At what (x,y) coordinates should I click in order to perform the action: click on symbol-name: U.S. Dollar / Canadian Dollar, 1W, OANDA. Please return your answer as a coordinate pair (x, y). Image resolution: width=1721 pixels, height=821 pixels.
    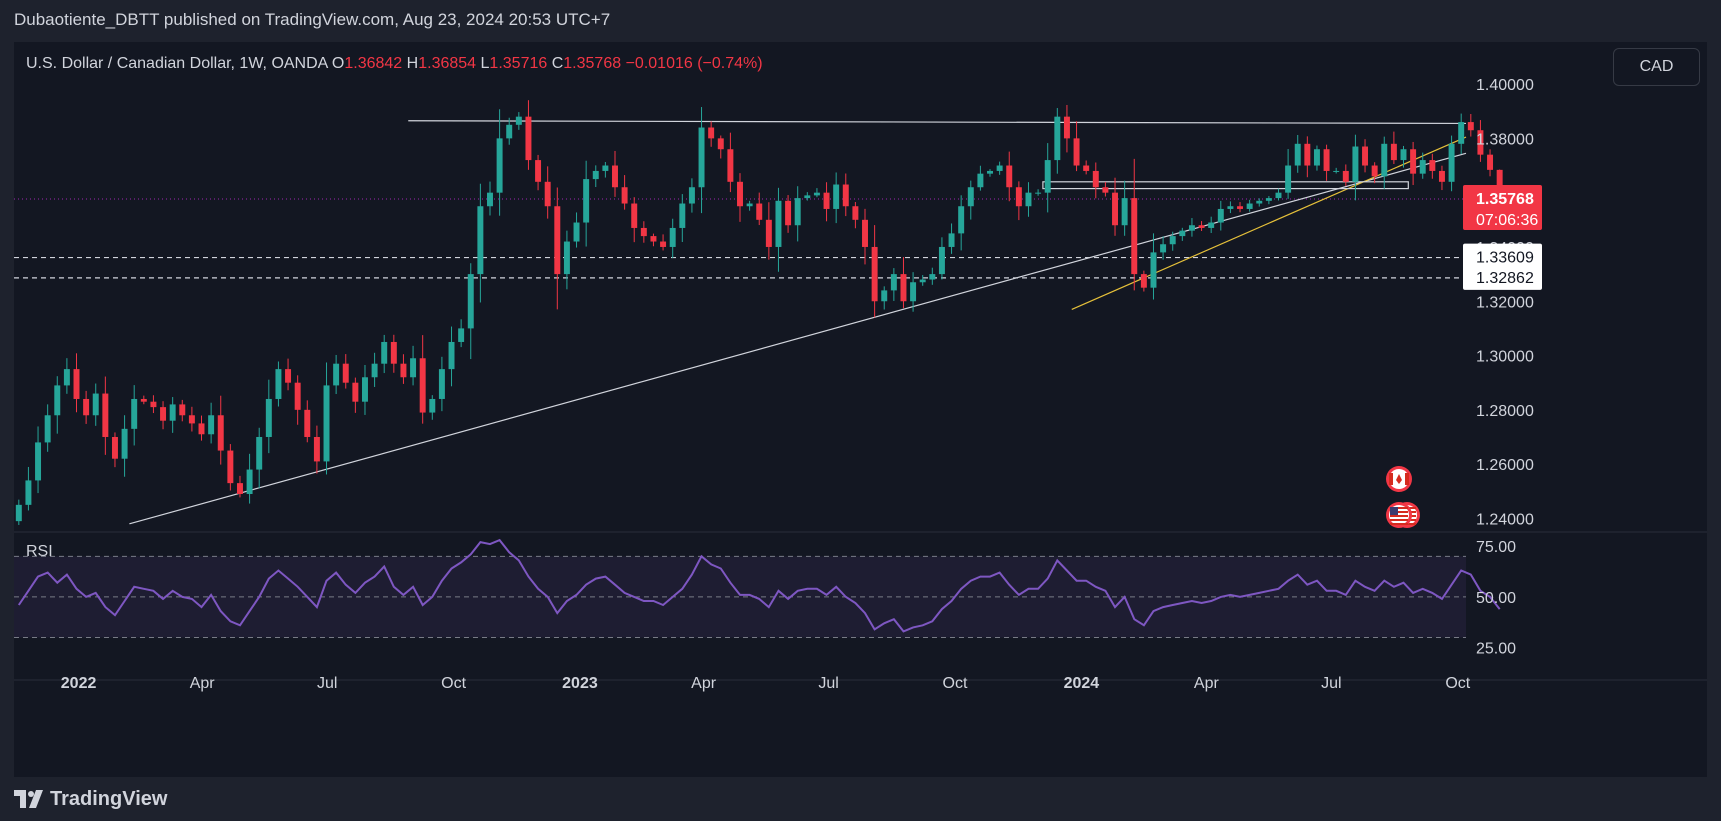
    Looking at the image, I should click on (177, 63).